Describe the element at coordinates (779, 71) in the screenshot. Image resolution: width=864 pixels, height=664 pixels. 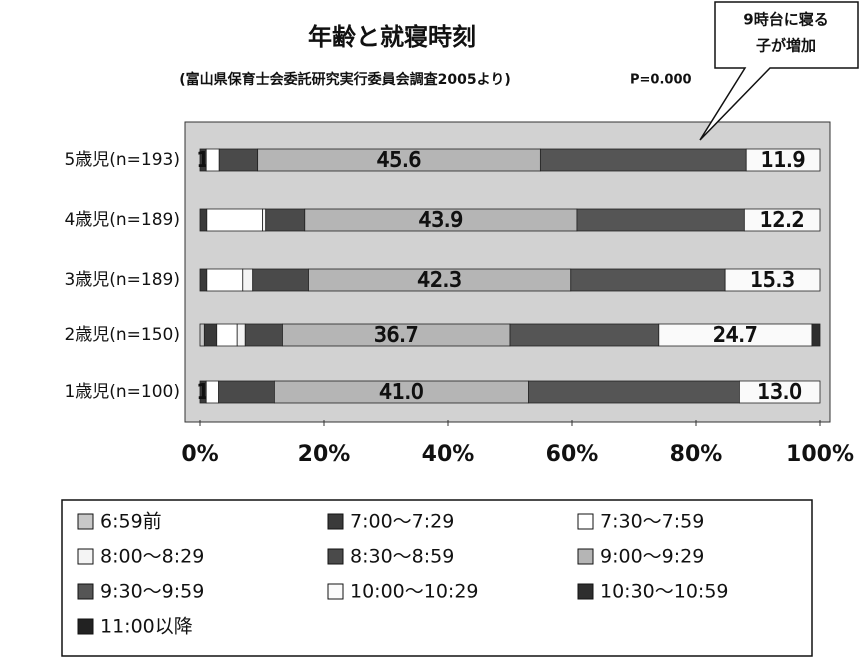
I see `callout-box` at that location.